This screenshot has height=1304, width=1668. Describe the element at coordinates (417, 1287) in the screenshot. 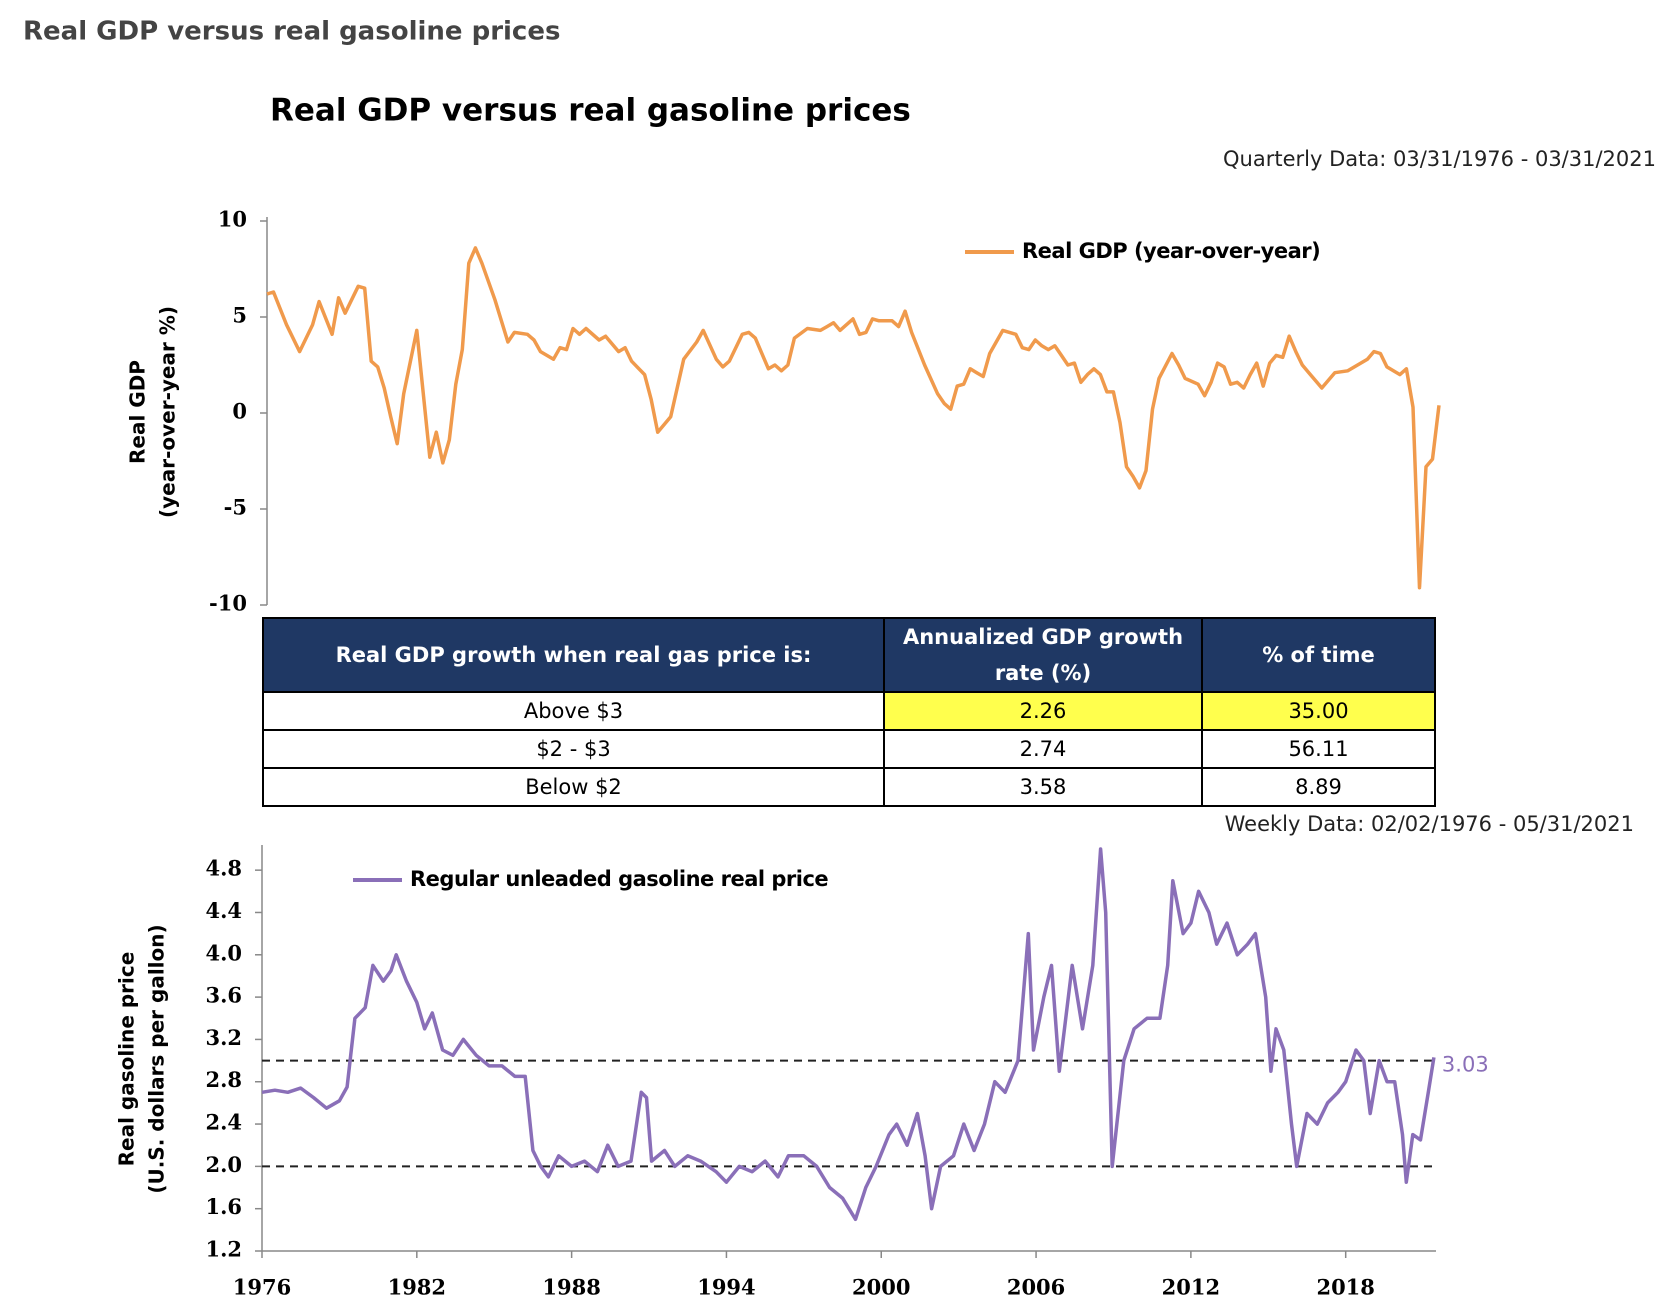

I see `x-tick-label: 1982` at that location.